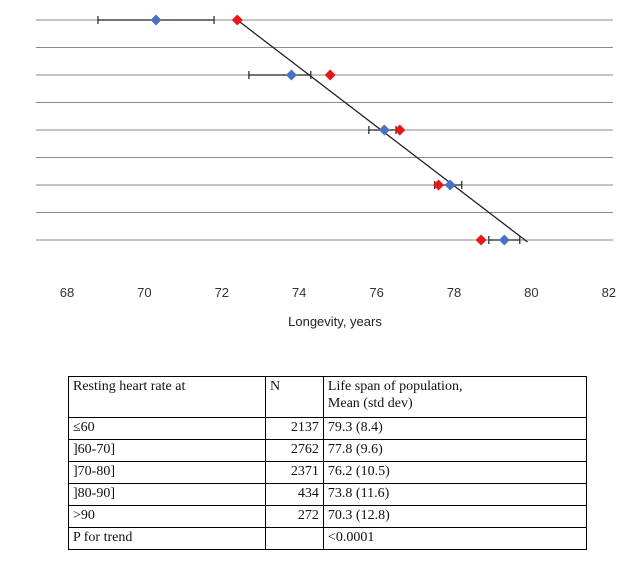  Describe the element at coordinates (294, 428) in the screenshot. I see `cell-n: 2137` at that location.